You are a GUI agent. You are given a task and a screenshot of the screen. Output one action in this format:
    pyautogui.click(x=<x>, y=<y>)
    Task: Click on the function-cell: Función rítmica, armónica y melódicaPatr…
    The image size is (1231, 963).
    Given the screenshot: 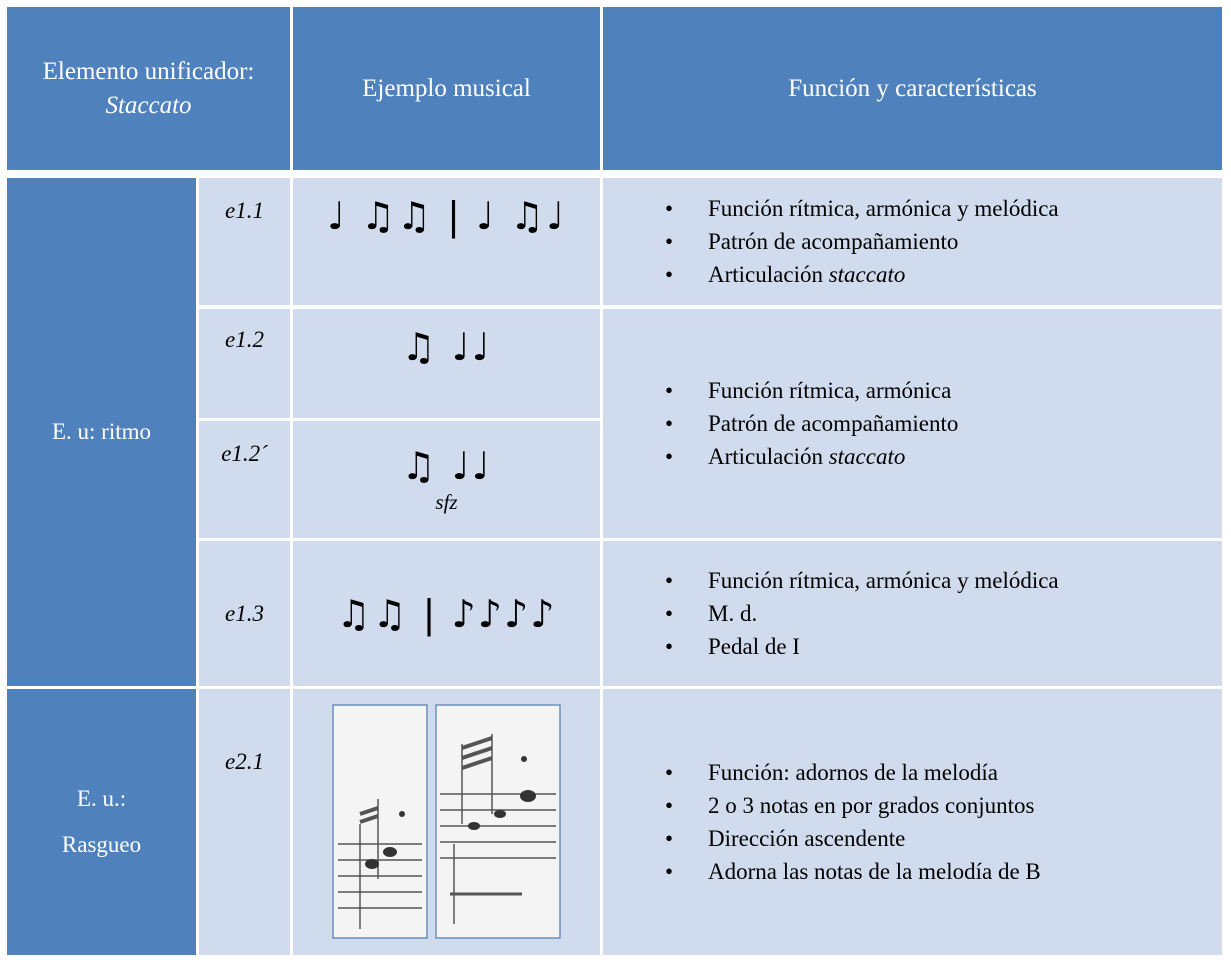 What is the action you would take?
    pyautogui.click(x=912, y=241)
    